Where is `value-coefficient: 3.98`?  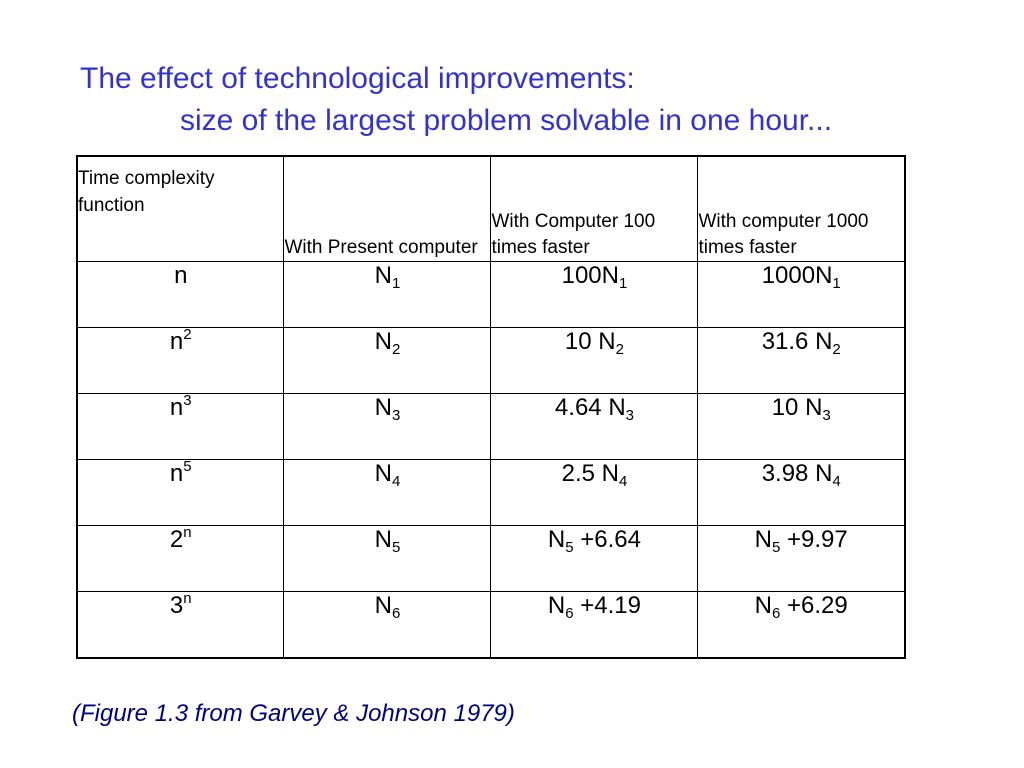 value-coefficient: 3.98 is located at coordinates (788, 473).